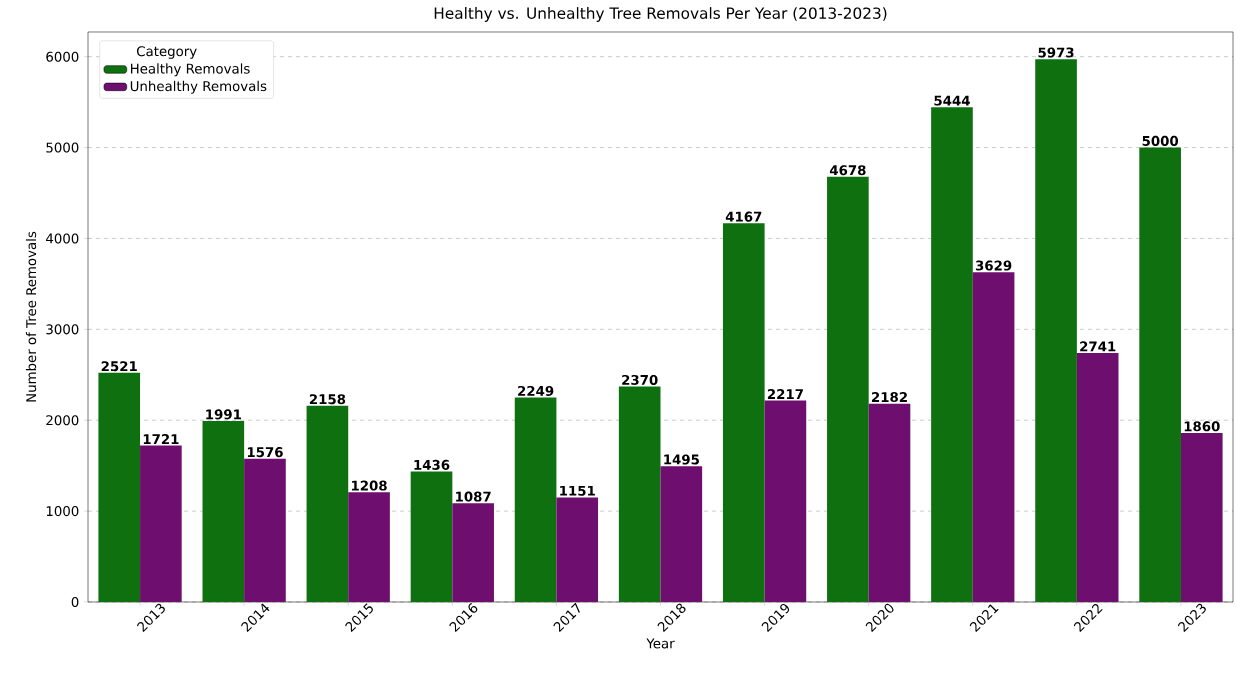 This screenshot has height=683, width=1236. Describe the element at coordinates (660, 643) in the screenshot. I see `x-axis-title: Year` at that location.